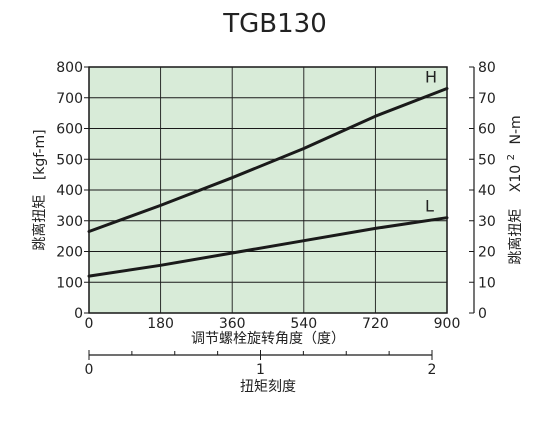 This screenshot has height=424, width=560. I want to click on secondary-axis: 0 1 2, so click(261, 364).